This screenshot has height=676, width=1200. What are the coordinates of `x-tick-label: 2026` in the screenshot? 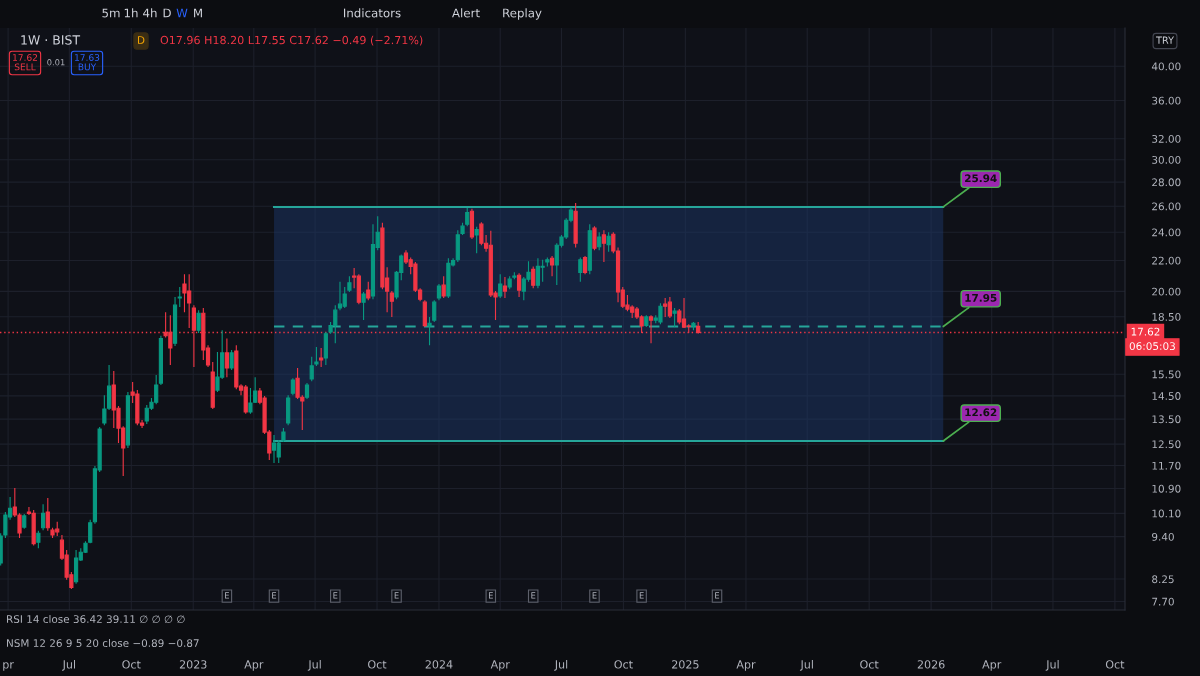 It's located at (931, 664).